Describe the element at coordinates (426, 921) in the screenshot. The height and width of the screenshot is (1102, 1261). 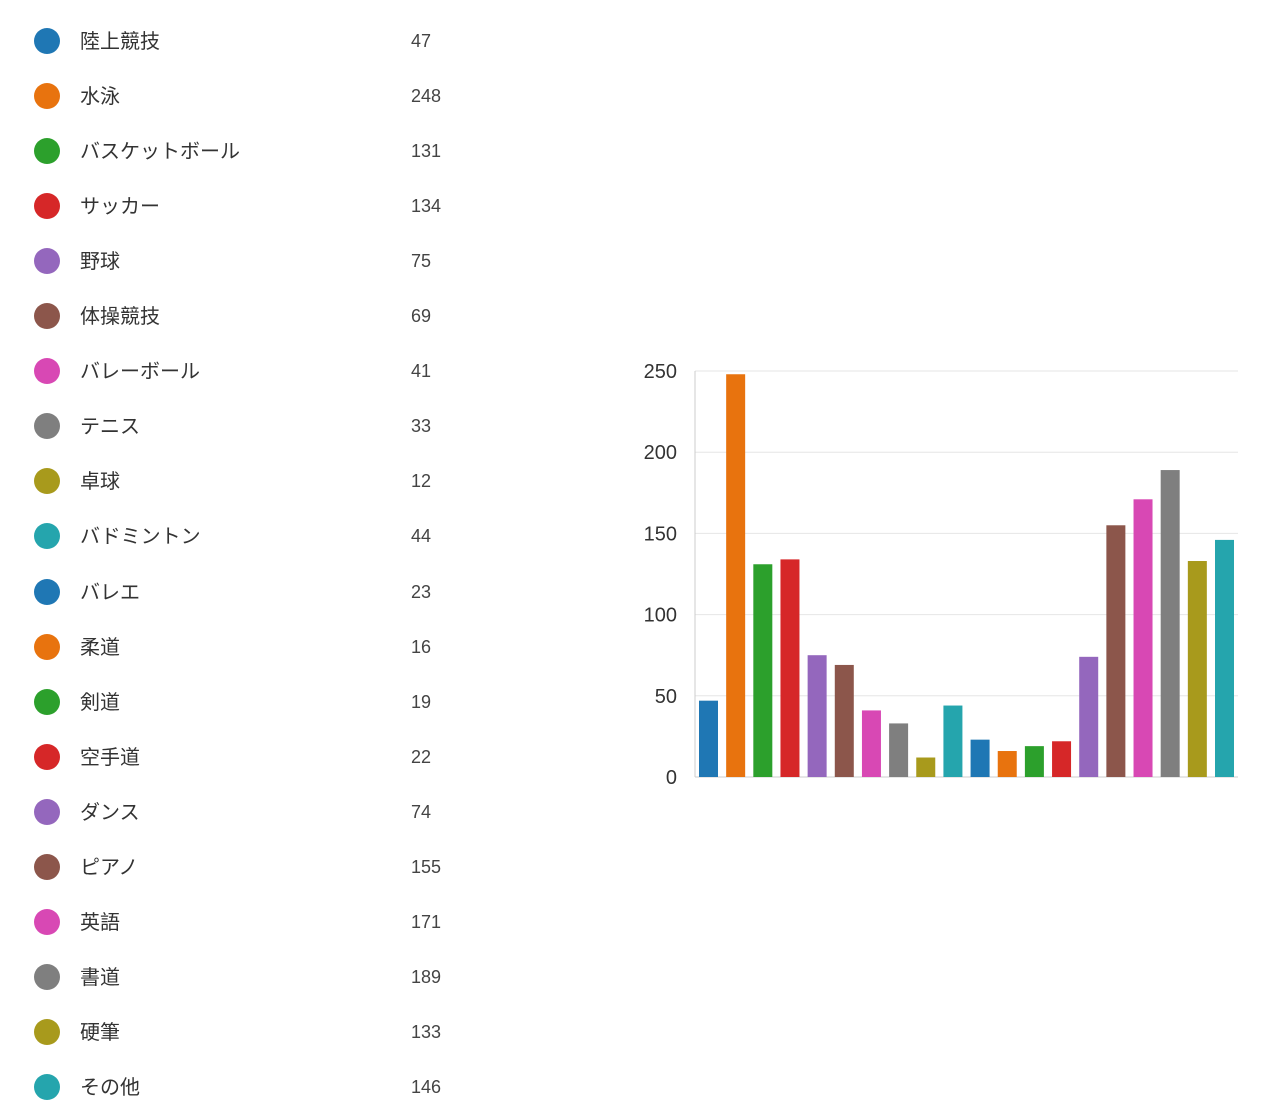
I see `legend-value: 171` at that location.